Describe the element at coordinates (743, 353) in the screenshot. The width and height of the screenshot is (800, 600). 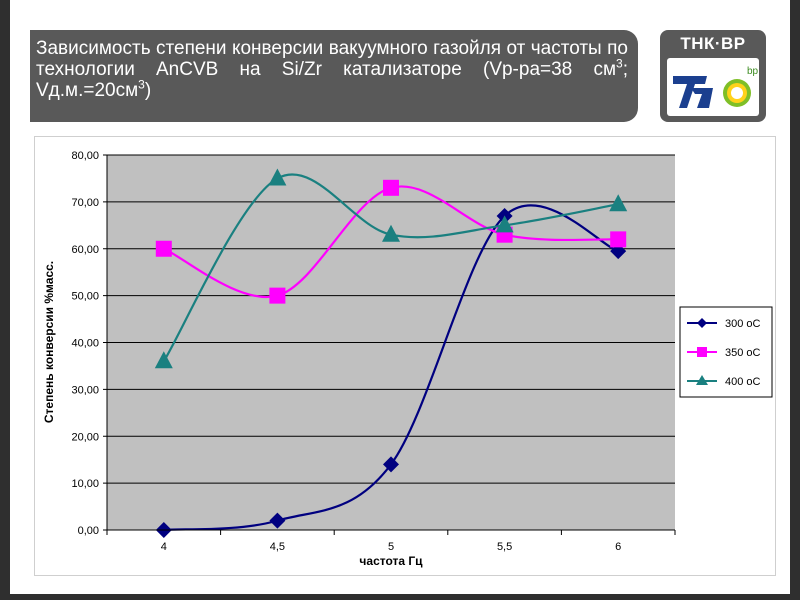
I see `legend-label: 350 оС` at that location.